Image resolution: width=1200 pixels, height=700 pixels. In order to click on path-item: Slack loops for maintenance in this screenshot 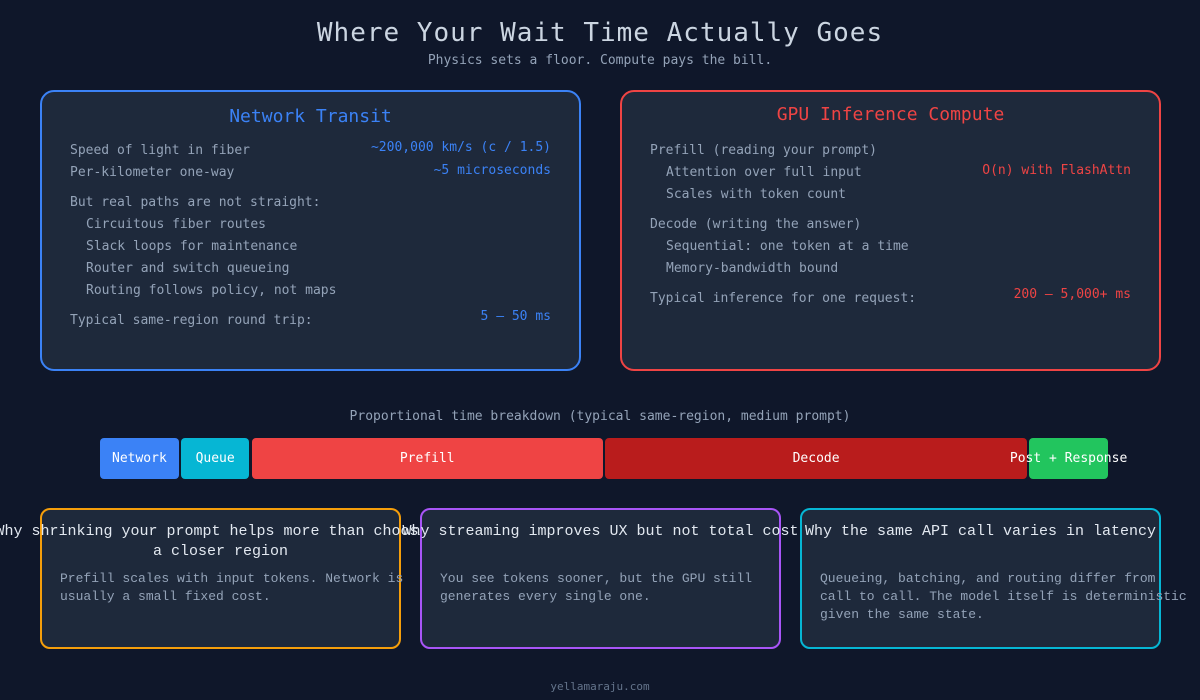, I will do `click(192, 246)`.